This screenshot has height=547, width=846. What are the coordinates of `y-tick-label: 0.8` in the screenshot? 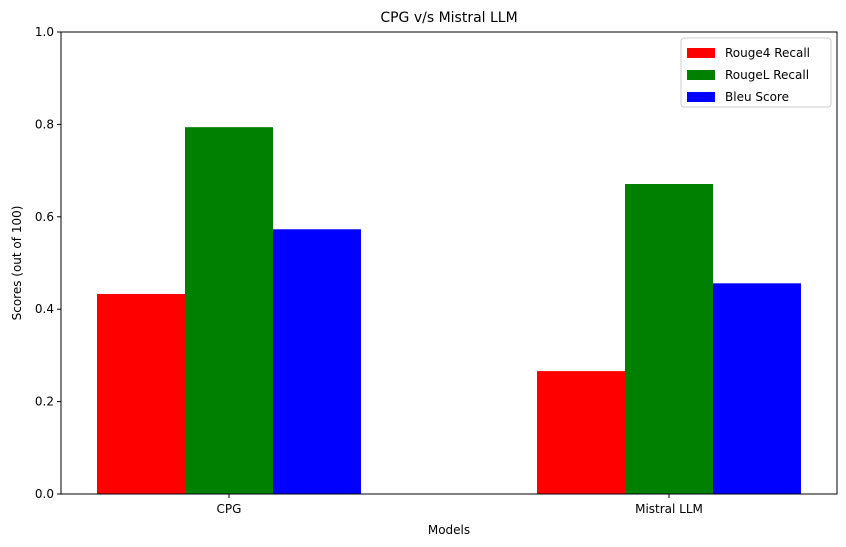 It's located at (44, 124).